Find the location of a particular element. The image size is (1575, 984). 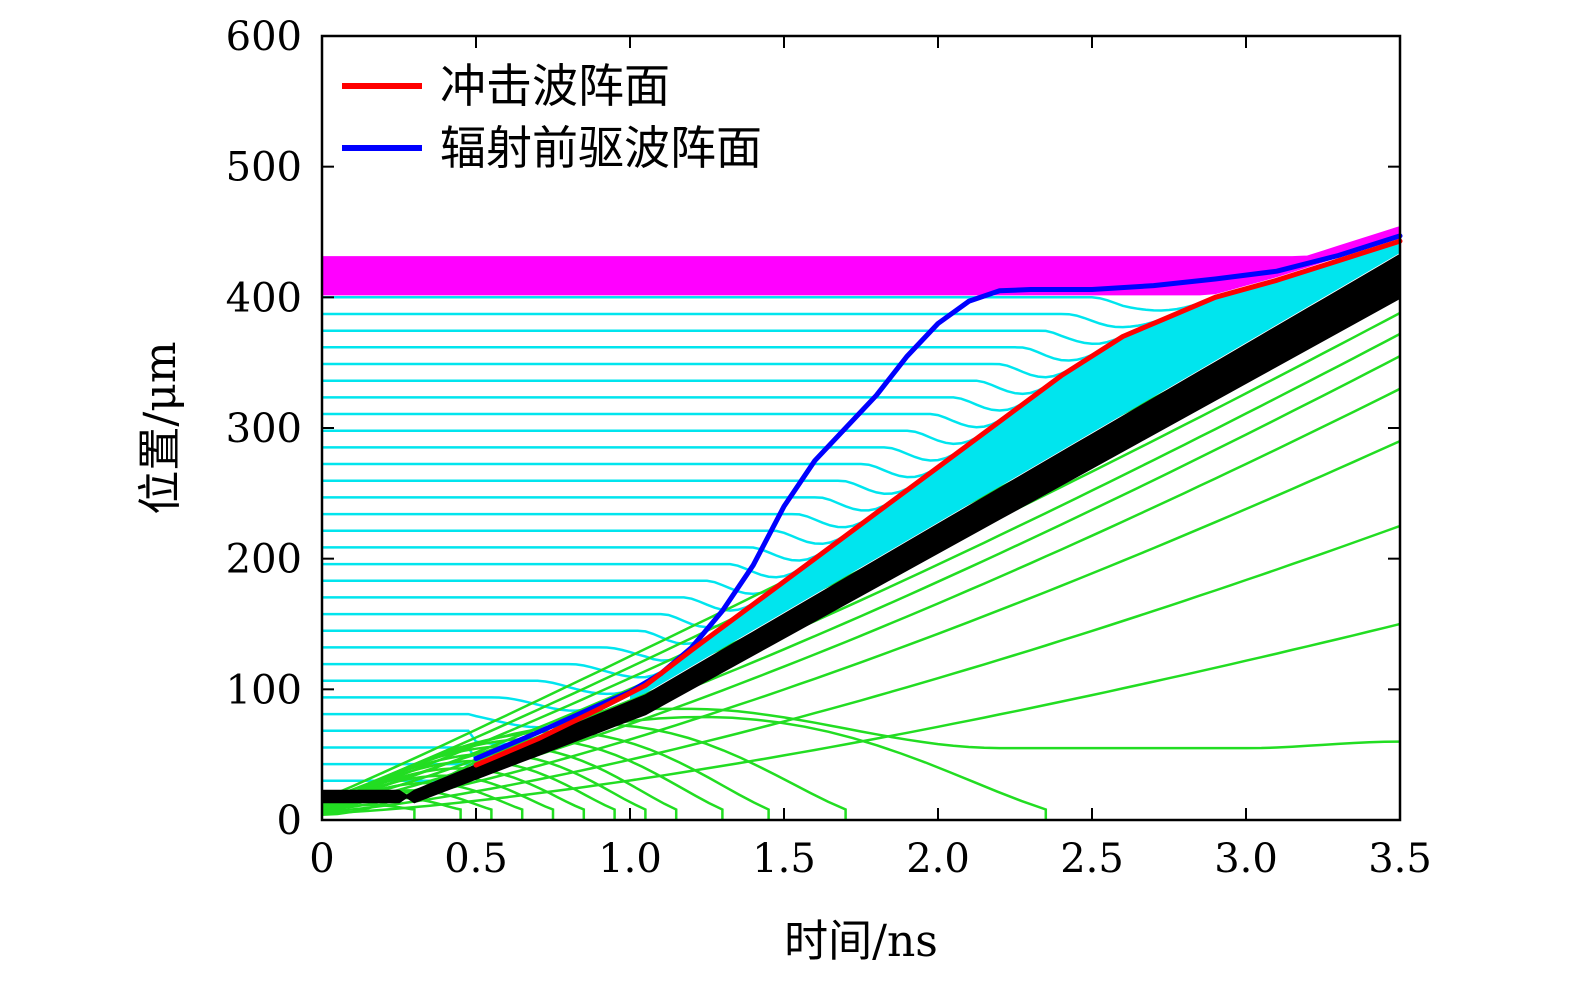

y-tick-label-6: 600 is located at coordinates (264, 37).